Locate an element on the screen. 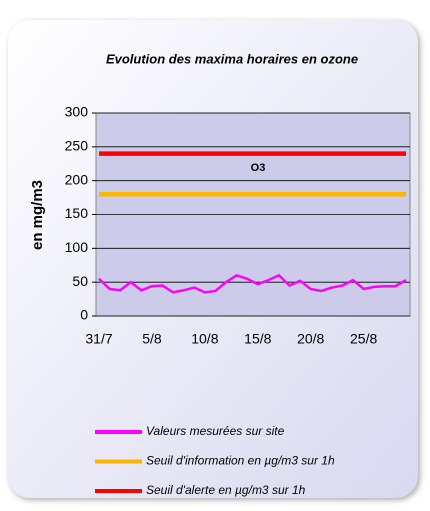  y-tick-label: 200 is located at coordinates (77, 179).